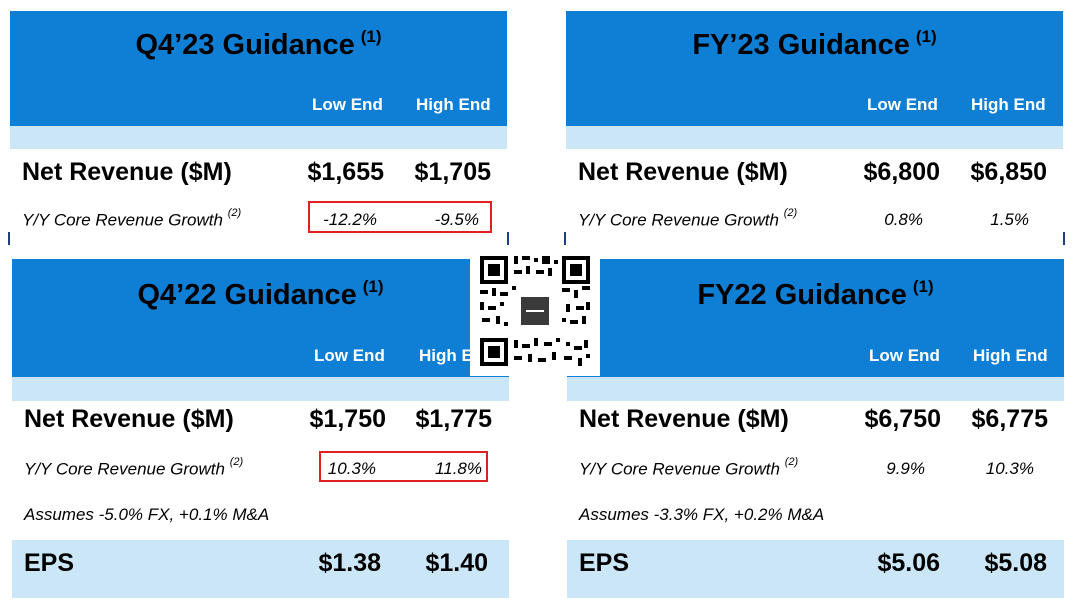  What do you see at coordinates (905, 468) in the screenshot?
I see `growth-low: 9.9%` at bounding box center [905, 468].